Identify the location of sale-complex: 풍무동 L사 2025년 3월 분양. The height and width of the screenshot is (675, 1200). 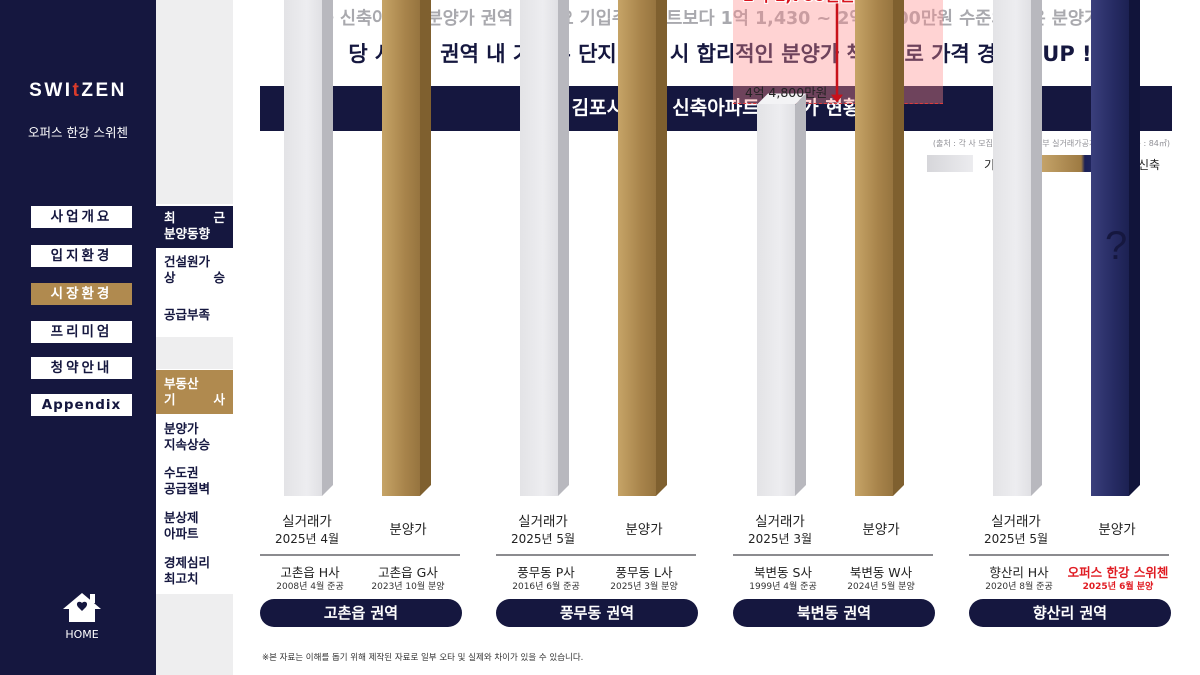
(644, 580).